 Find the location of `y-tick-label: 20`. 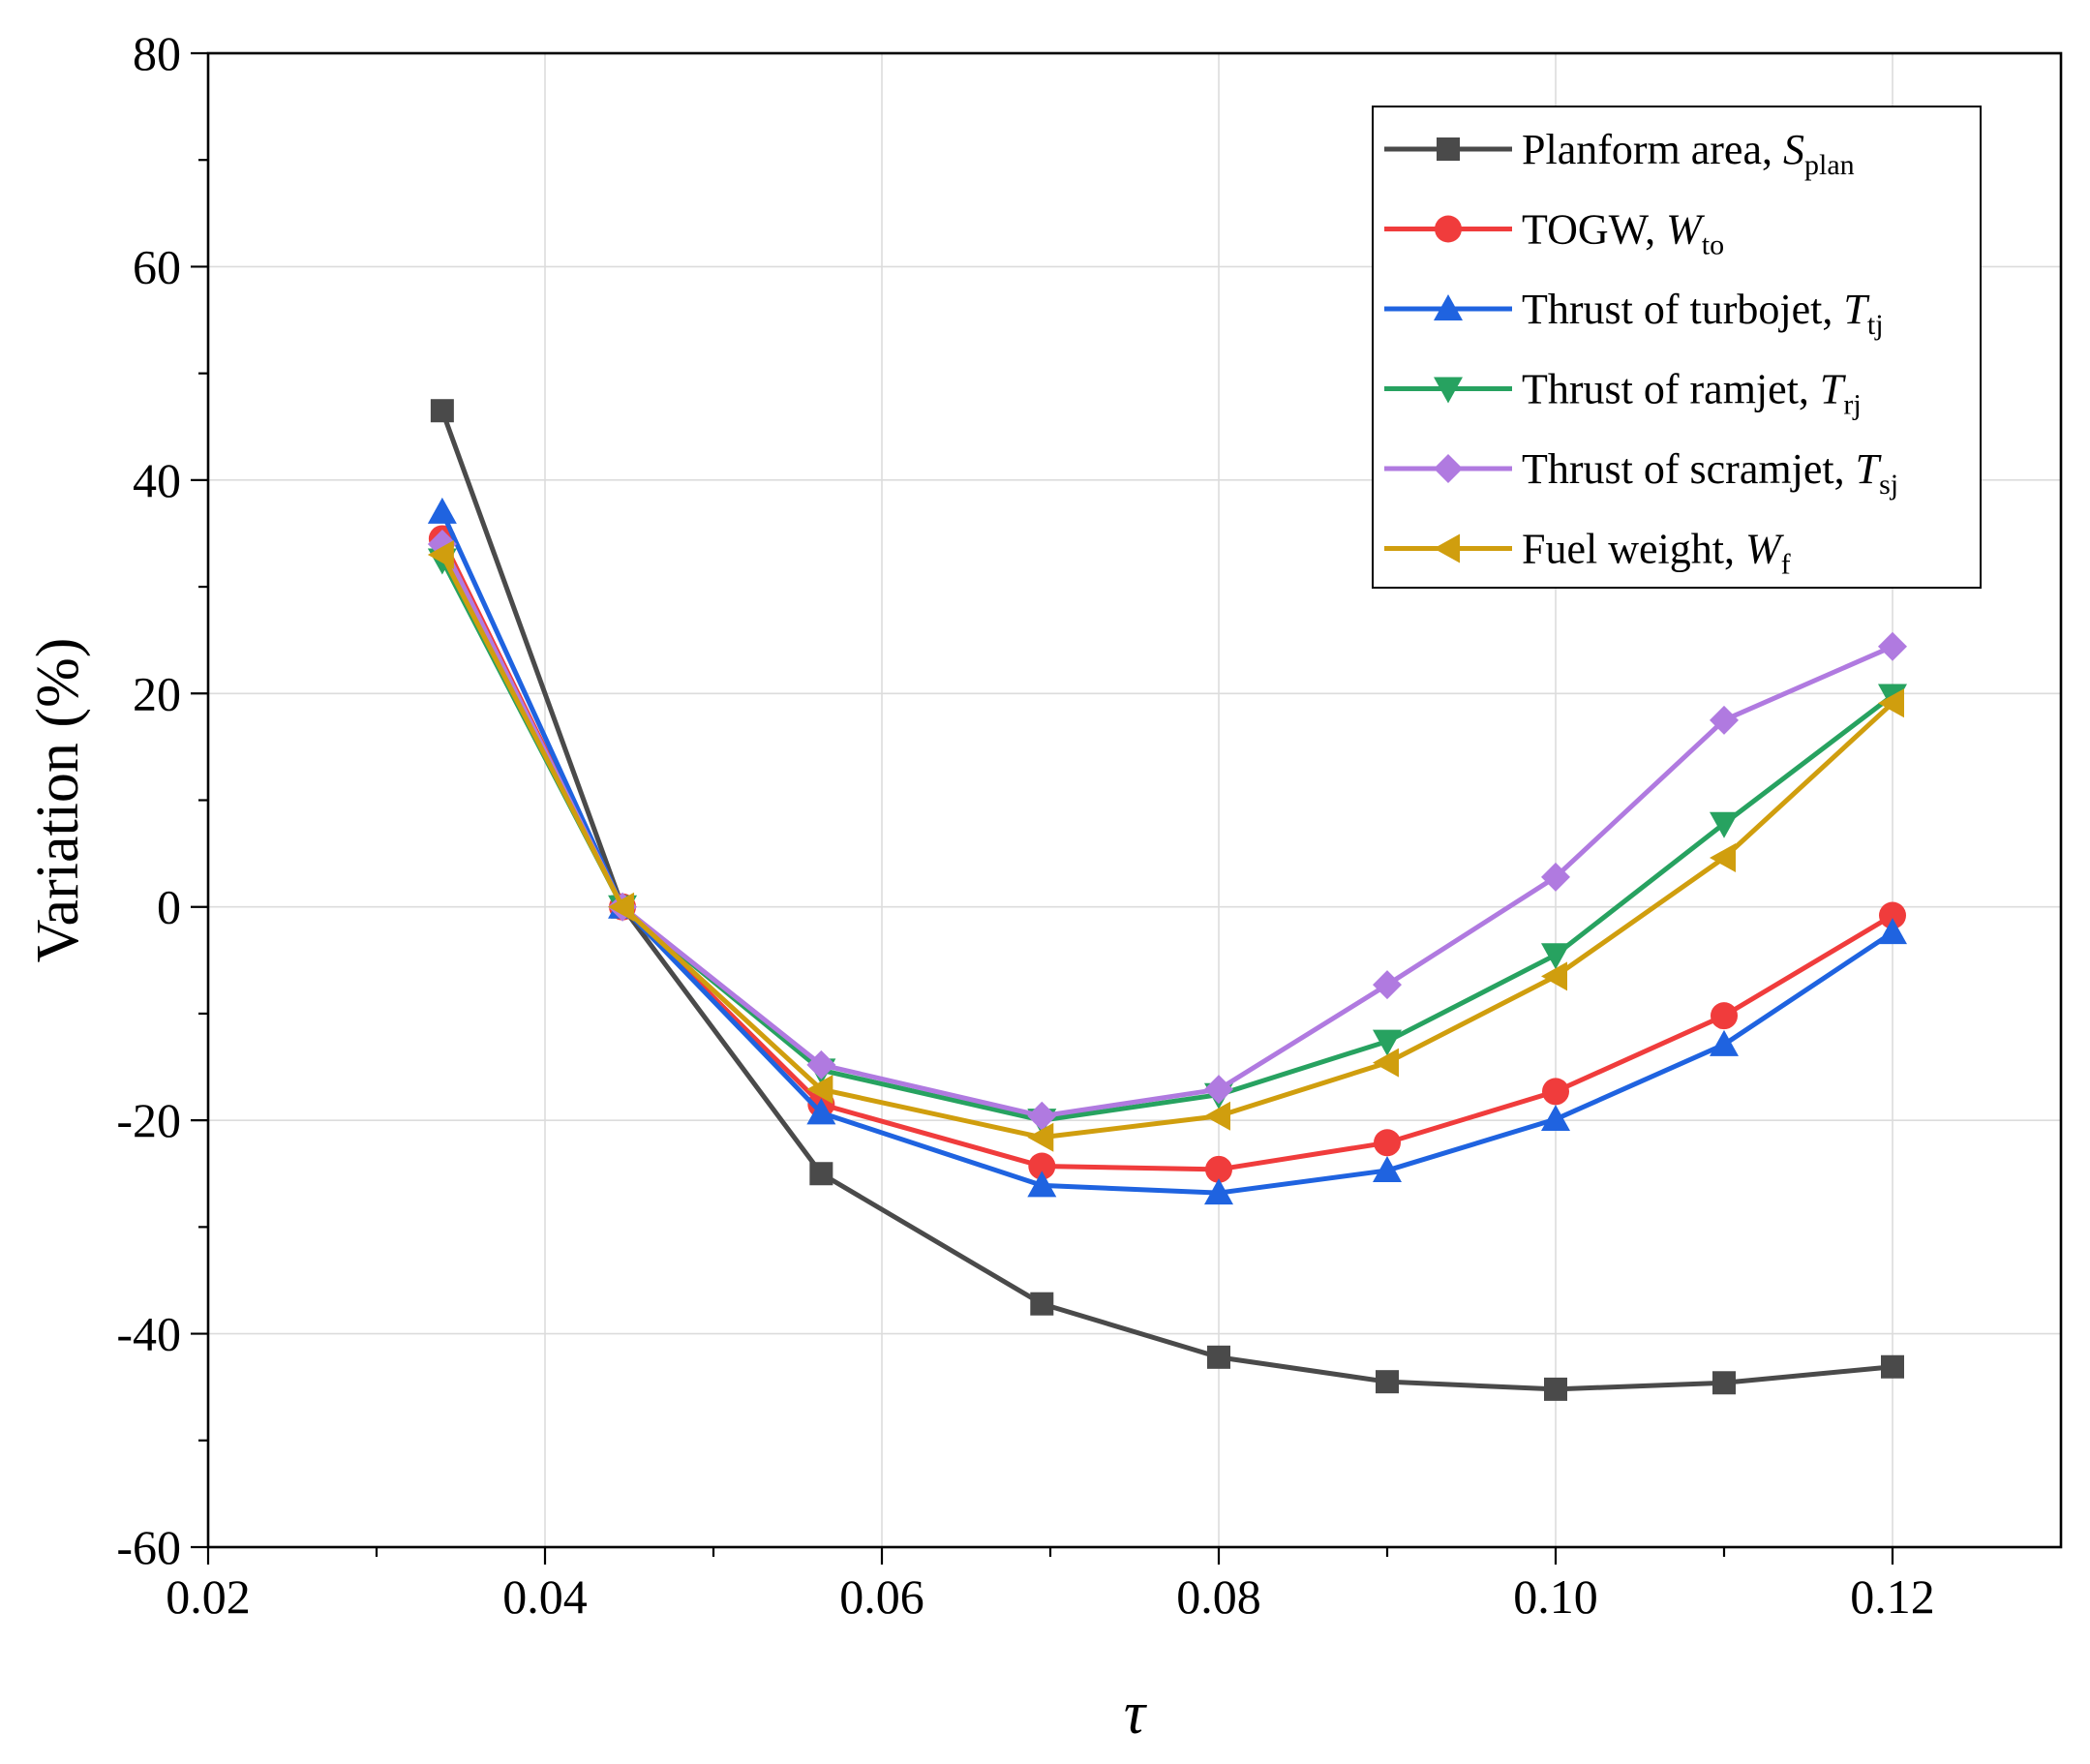

y-tick-label: 20 is located at coordinates (157, 693).